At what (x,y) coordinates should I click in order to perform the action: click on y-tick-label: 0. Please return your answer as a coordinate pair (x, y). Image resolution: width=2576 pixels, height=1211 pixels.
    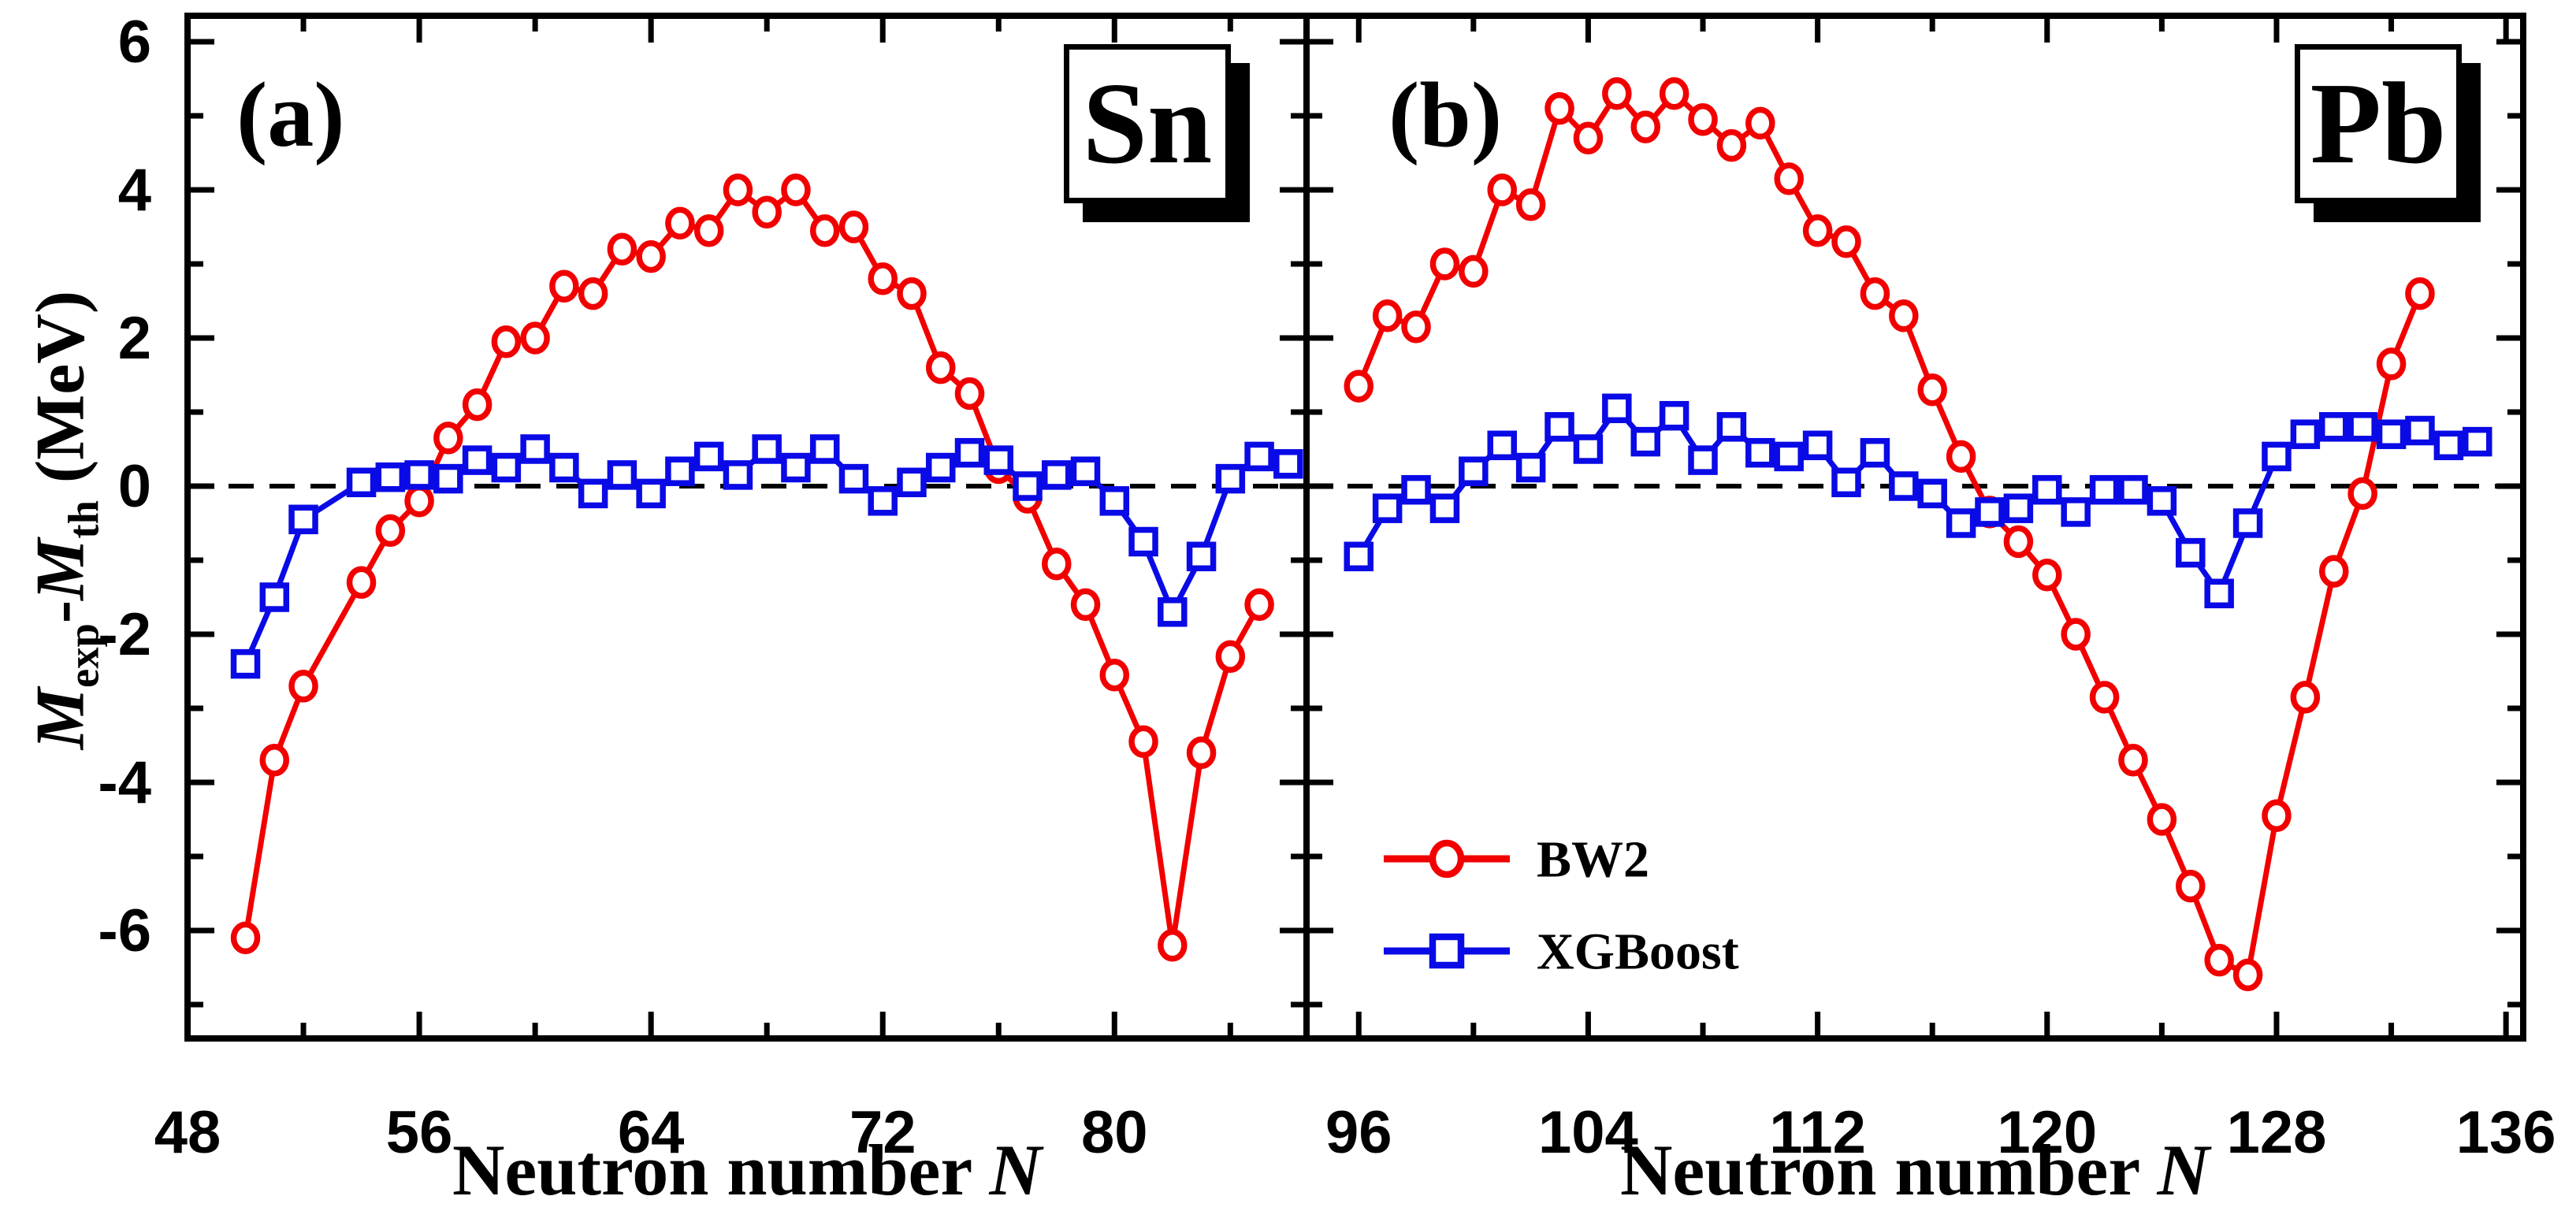
    Looking at the image, I should click on (134, 487).